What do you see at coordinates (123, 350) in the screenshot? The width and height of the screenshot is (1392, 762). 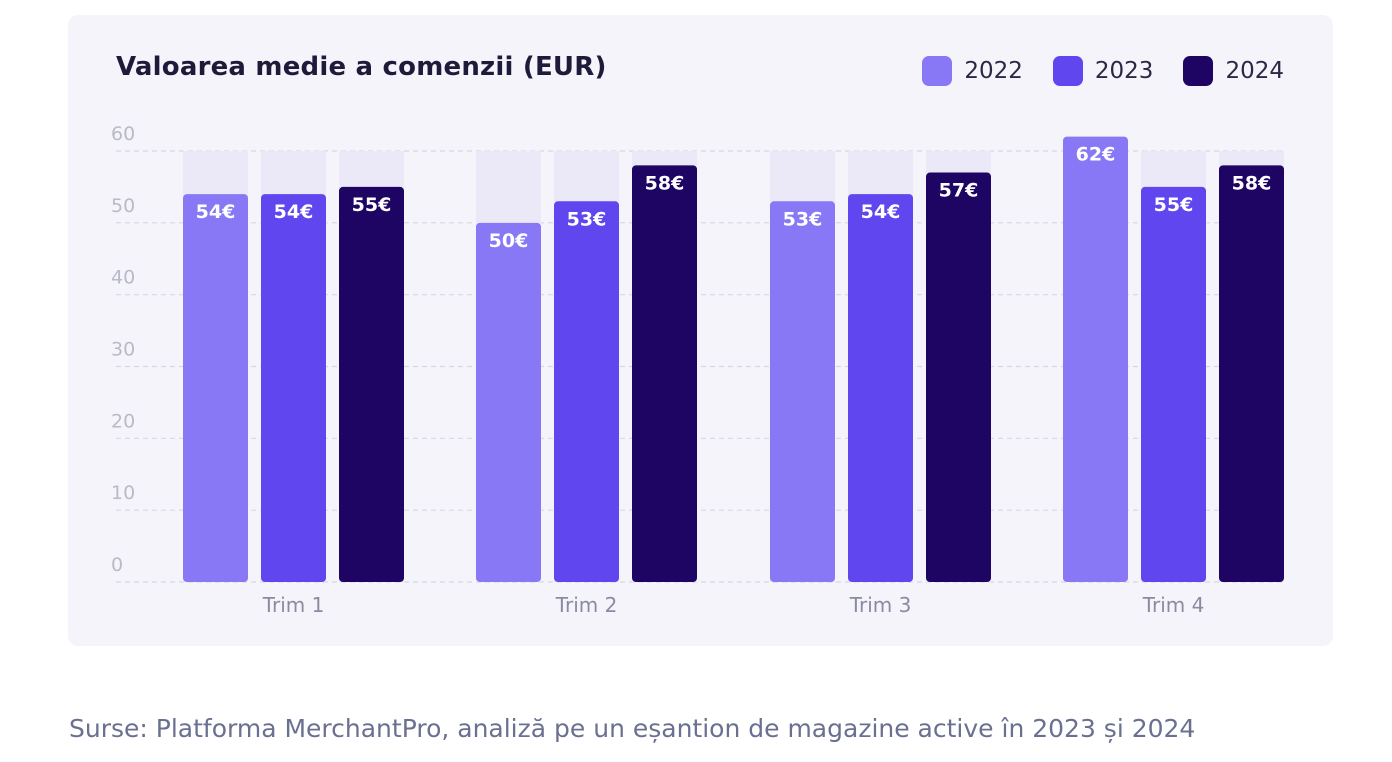 I see `y-tick-label-30: 30` at bounding box center [123, 350].